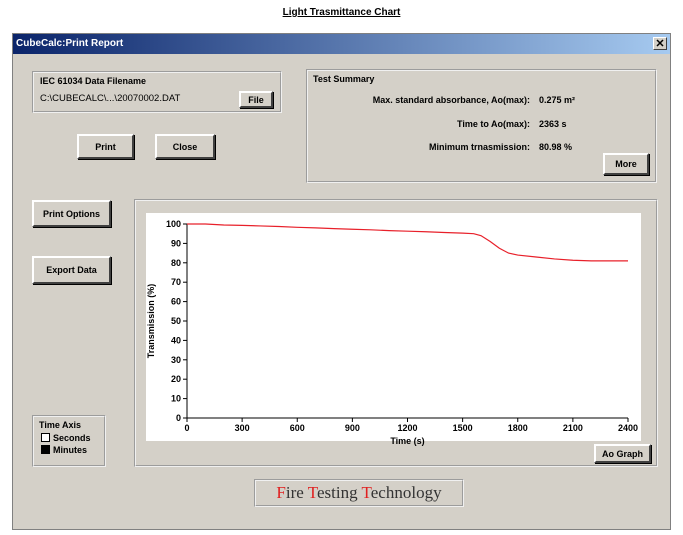  What do you see at coordinates (337, 492) in the screenshot?
I see `brand-text: esting` at bounding box center [337, 492].